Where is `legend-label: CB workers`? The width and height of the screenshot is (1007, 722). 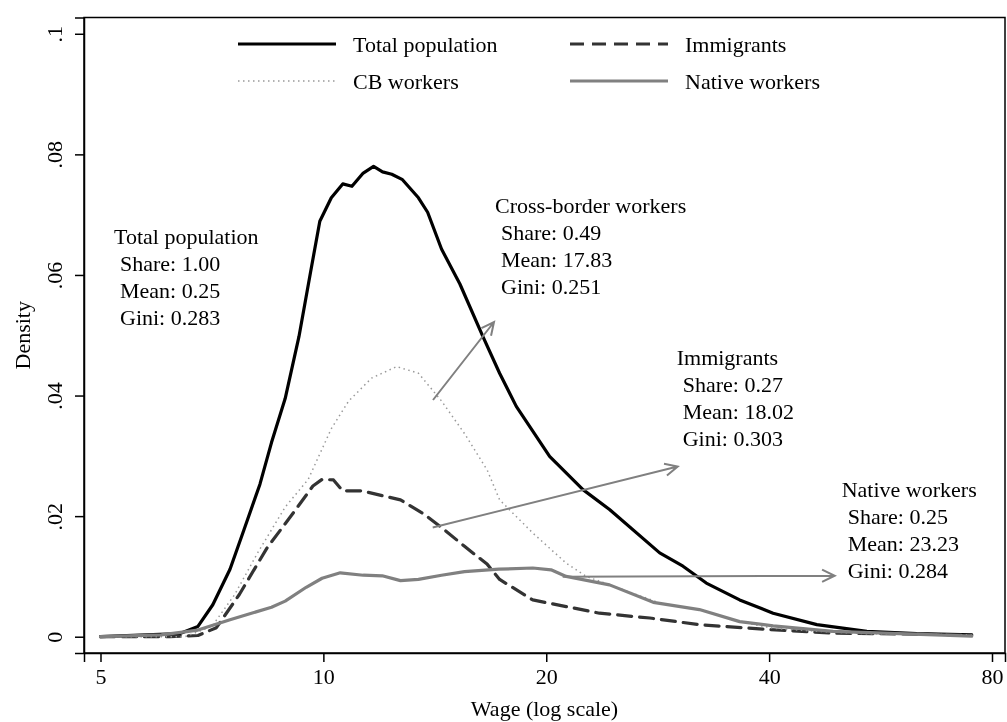 legend-label: CB workers is located at coordinates (406, 81).